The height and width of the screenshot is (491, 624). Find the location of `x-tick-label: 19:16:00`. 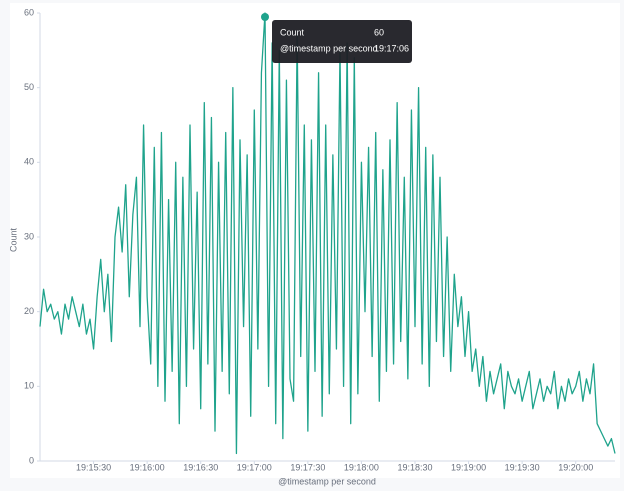

x-tick-label: 19:16:00 is located at coordinates (147, 467).